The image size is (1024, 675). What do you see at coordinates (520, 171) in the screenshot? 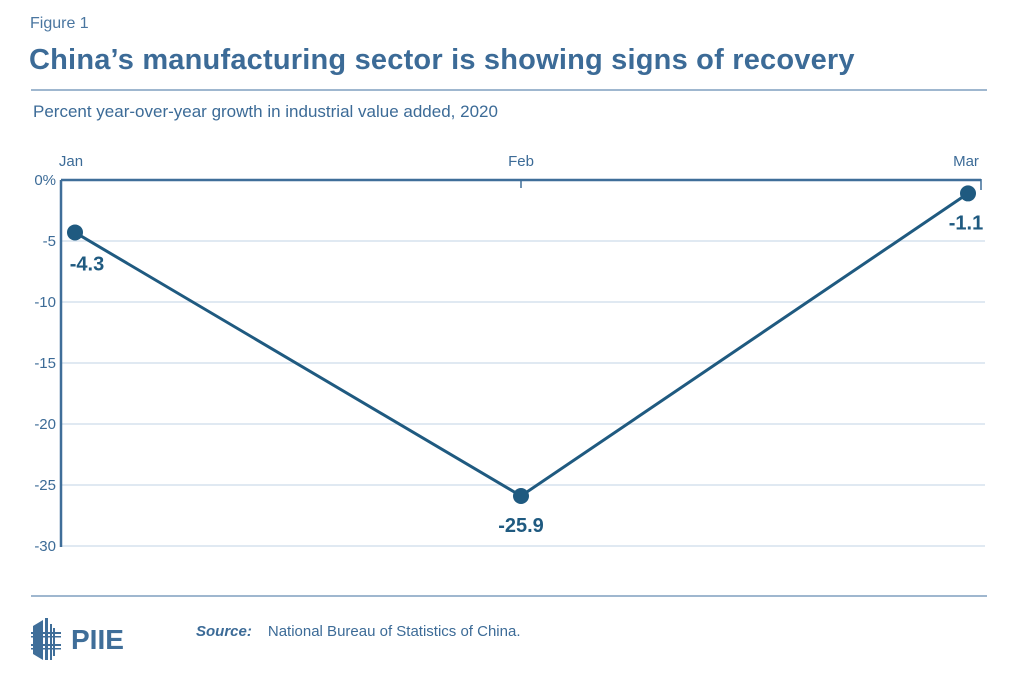
I see `x-axis: Jan Feb Mar` at bounding box center [520, 171].